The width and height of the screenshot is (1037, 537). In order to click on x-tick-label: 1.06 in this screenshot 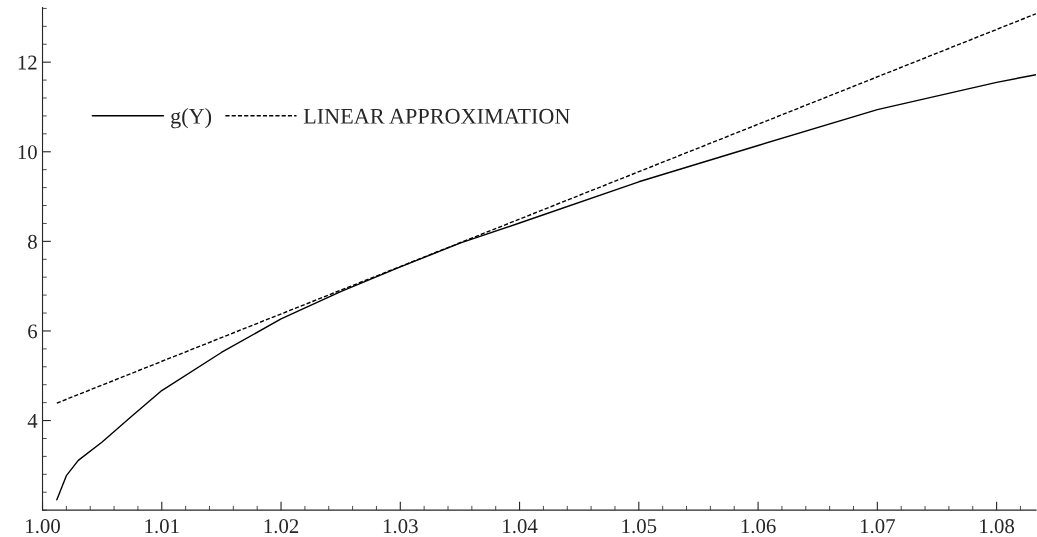, I will do `click(758, 526)`.